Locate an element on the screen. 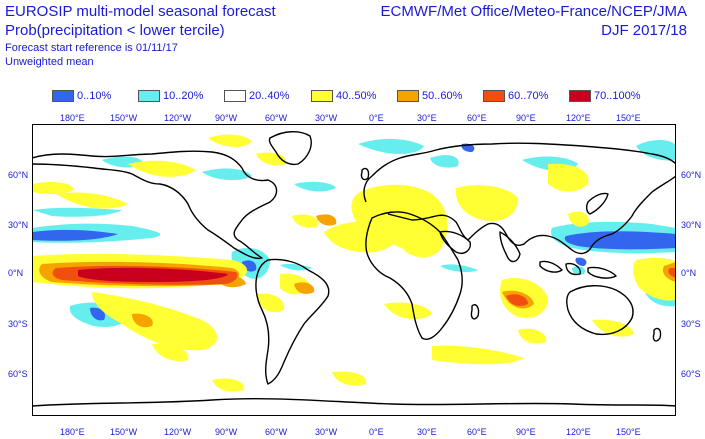 The image size is (705, 439). lon-tick-bottom: 150°W is located at coordinates (124, 432).